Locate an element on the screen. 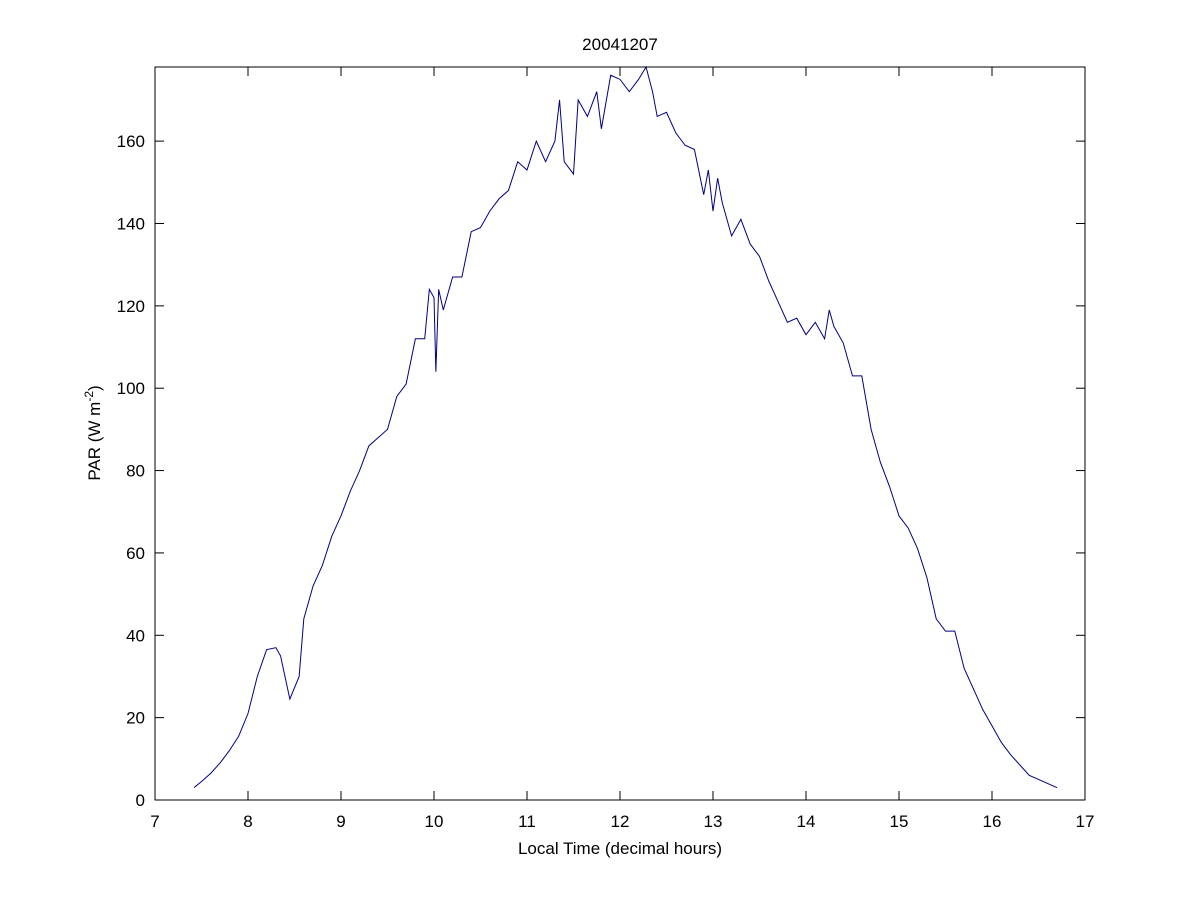 The width and height of the screenshot is (1200, 900). x-tick-label: 13 is located at coordinates (713, 821).